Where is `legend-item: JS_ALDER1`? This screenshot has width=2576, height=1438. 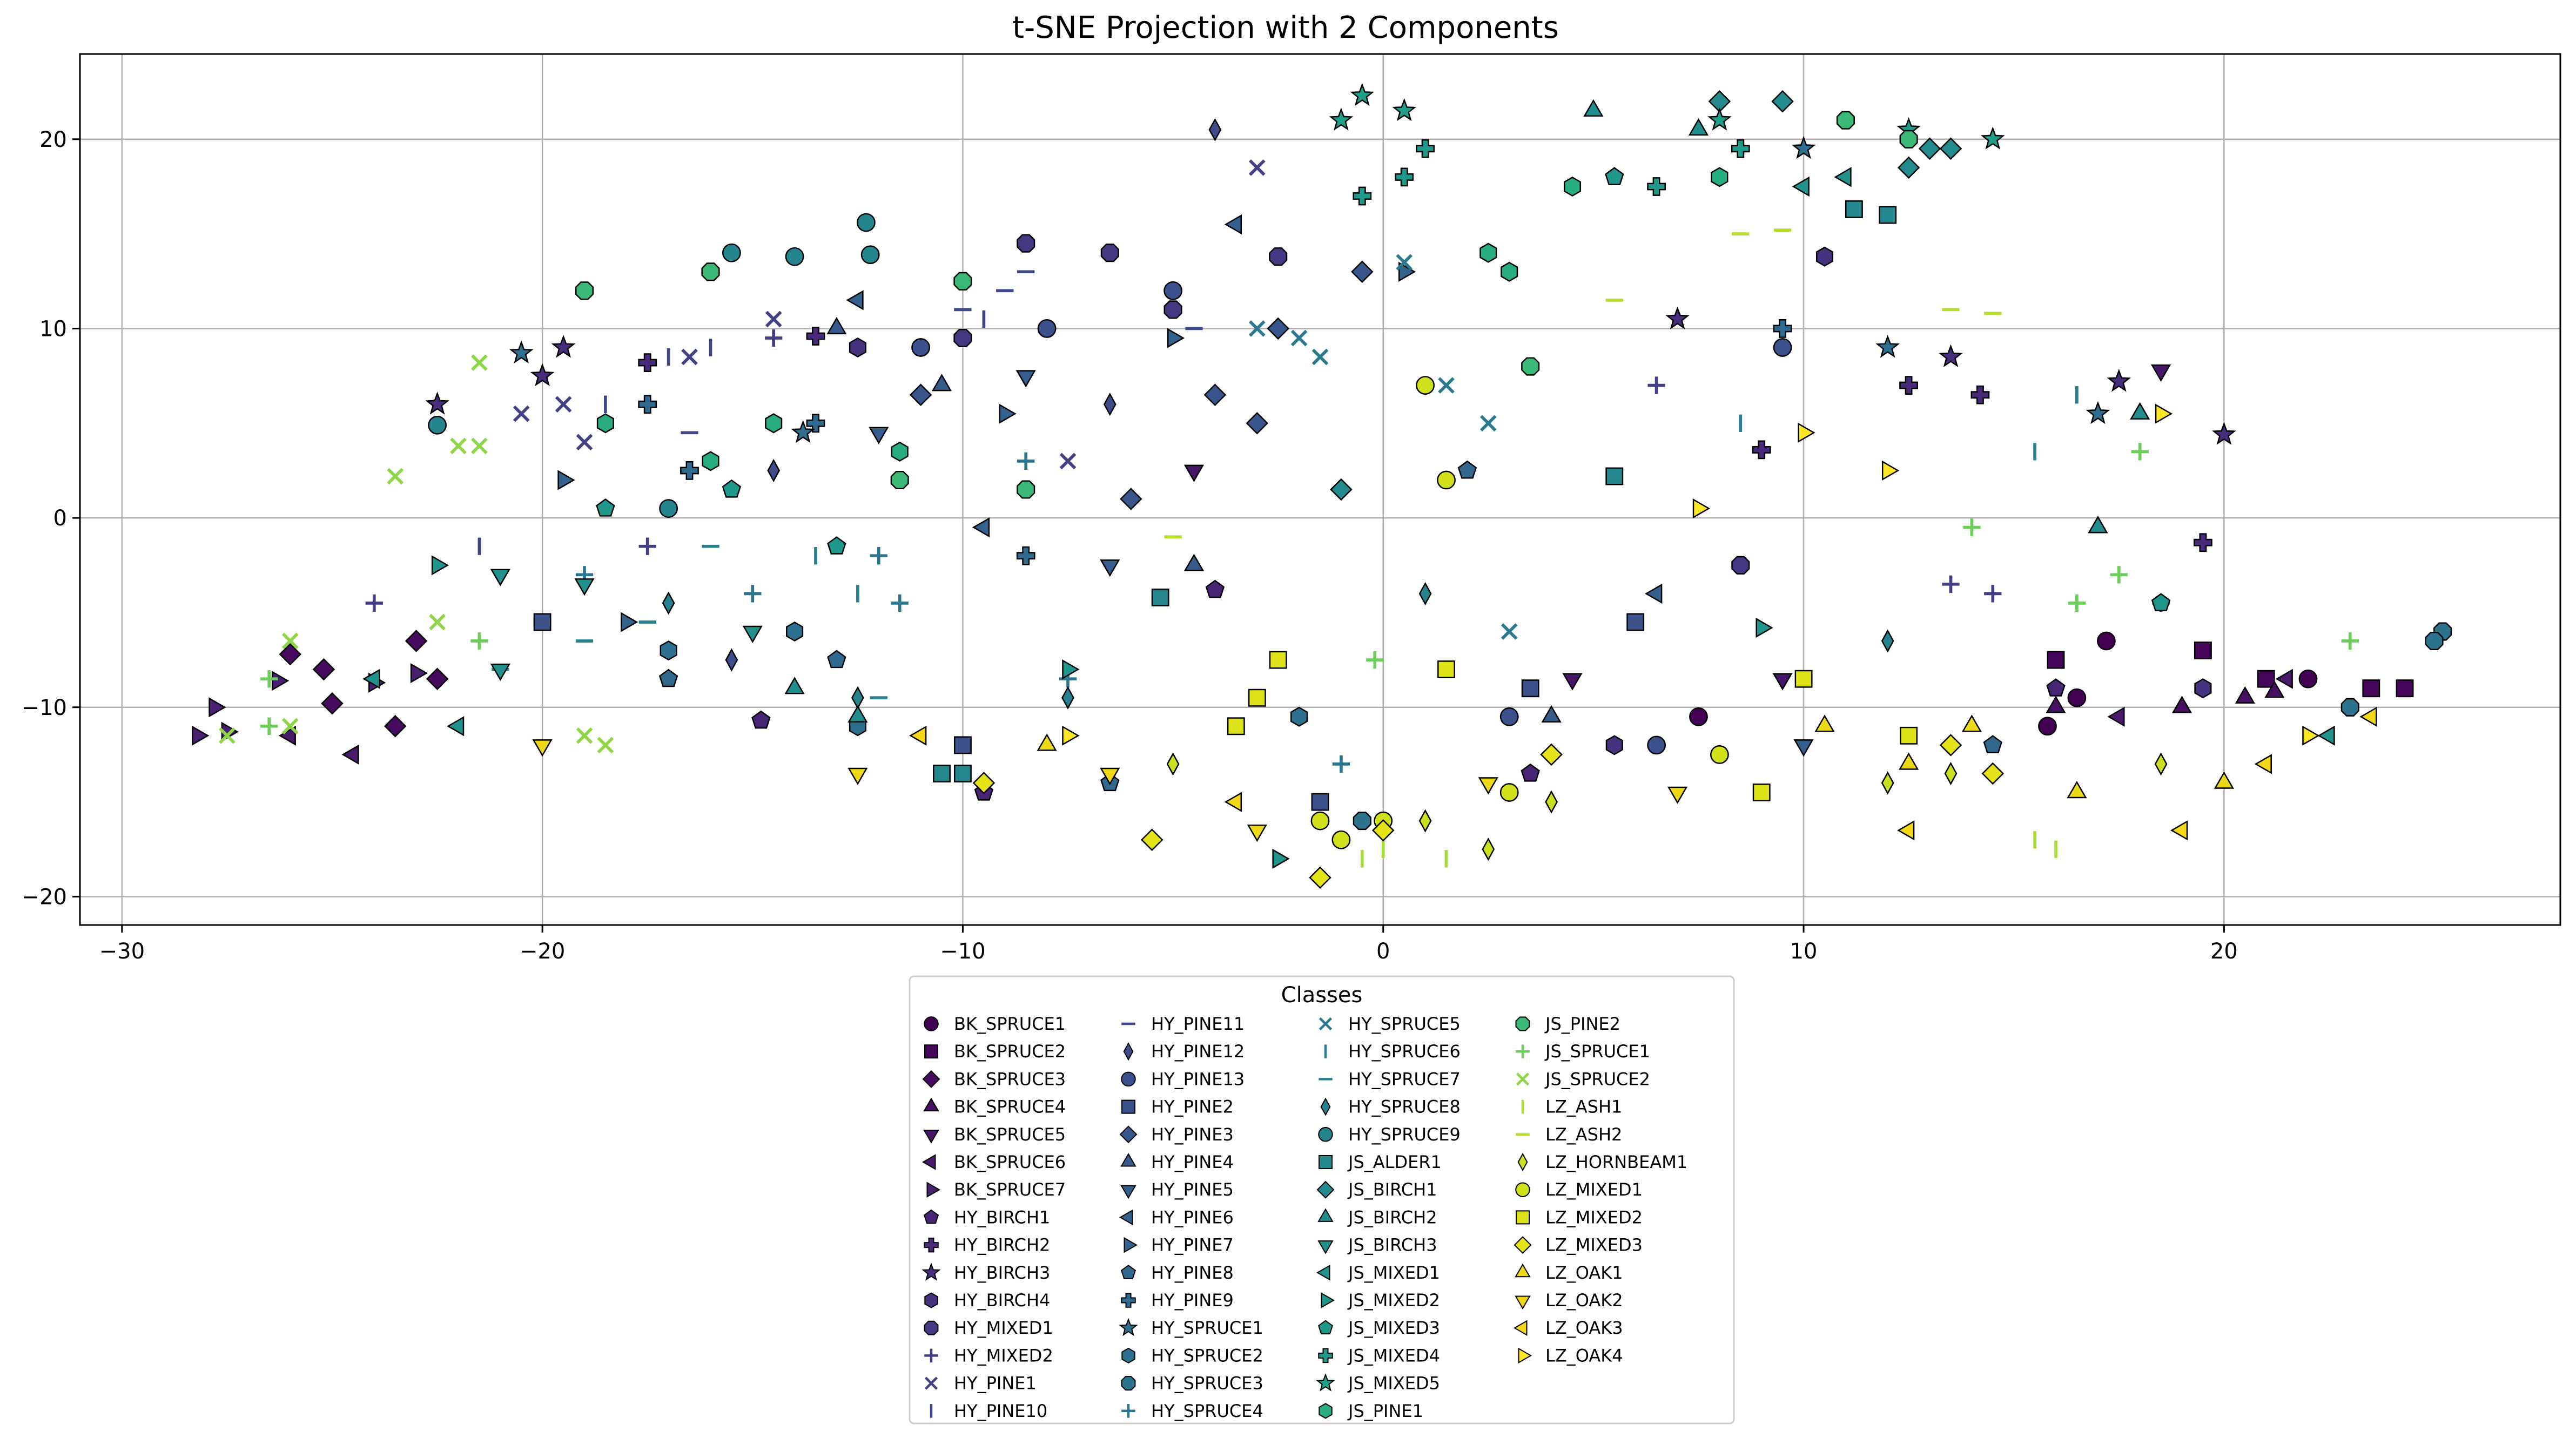 legend-item: JS_ALDER1 is located at coordinates (1380, 1162).